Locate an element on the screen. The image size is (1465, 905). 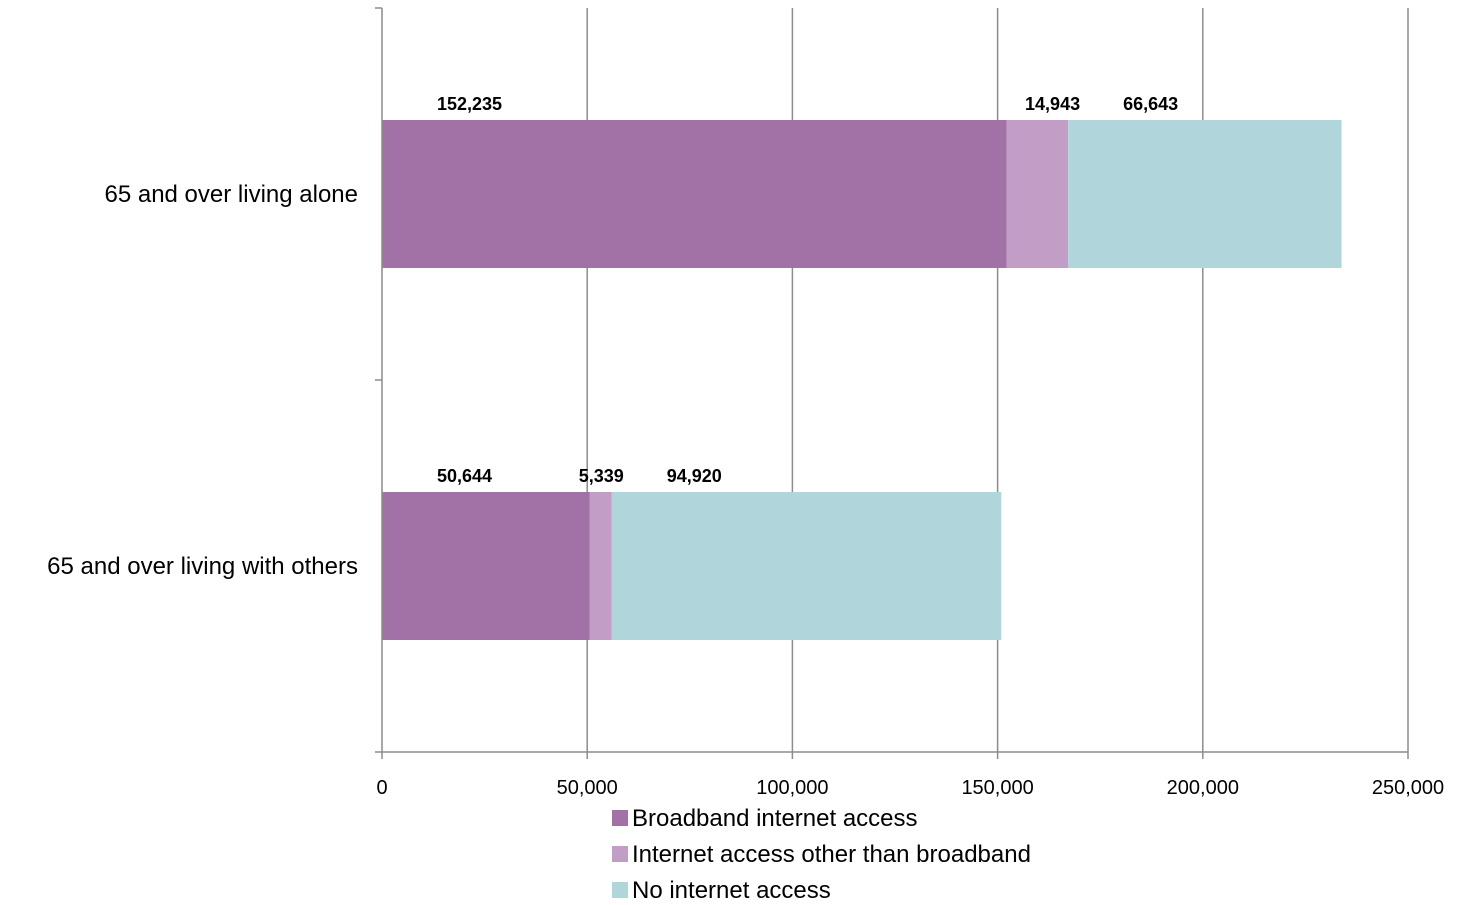
x-tick-label: 100,000 is located at coordinates (792, 788).